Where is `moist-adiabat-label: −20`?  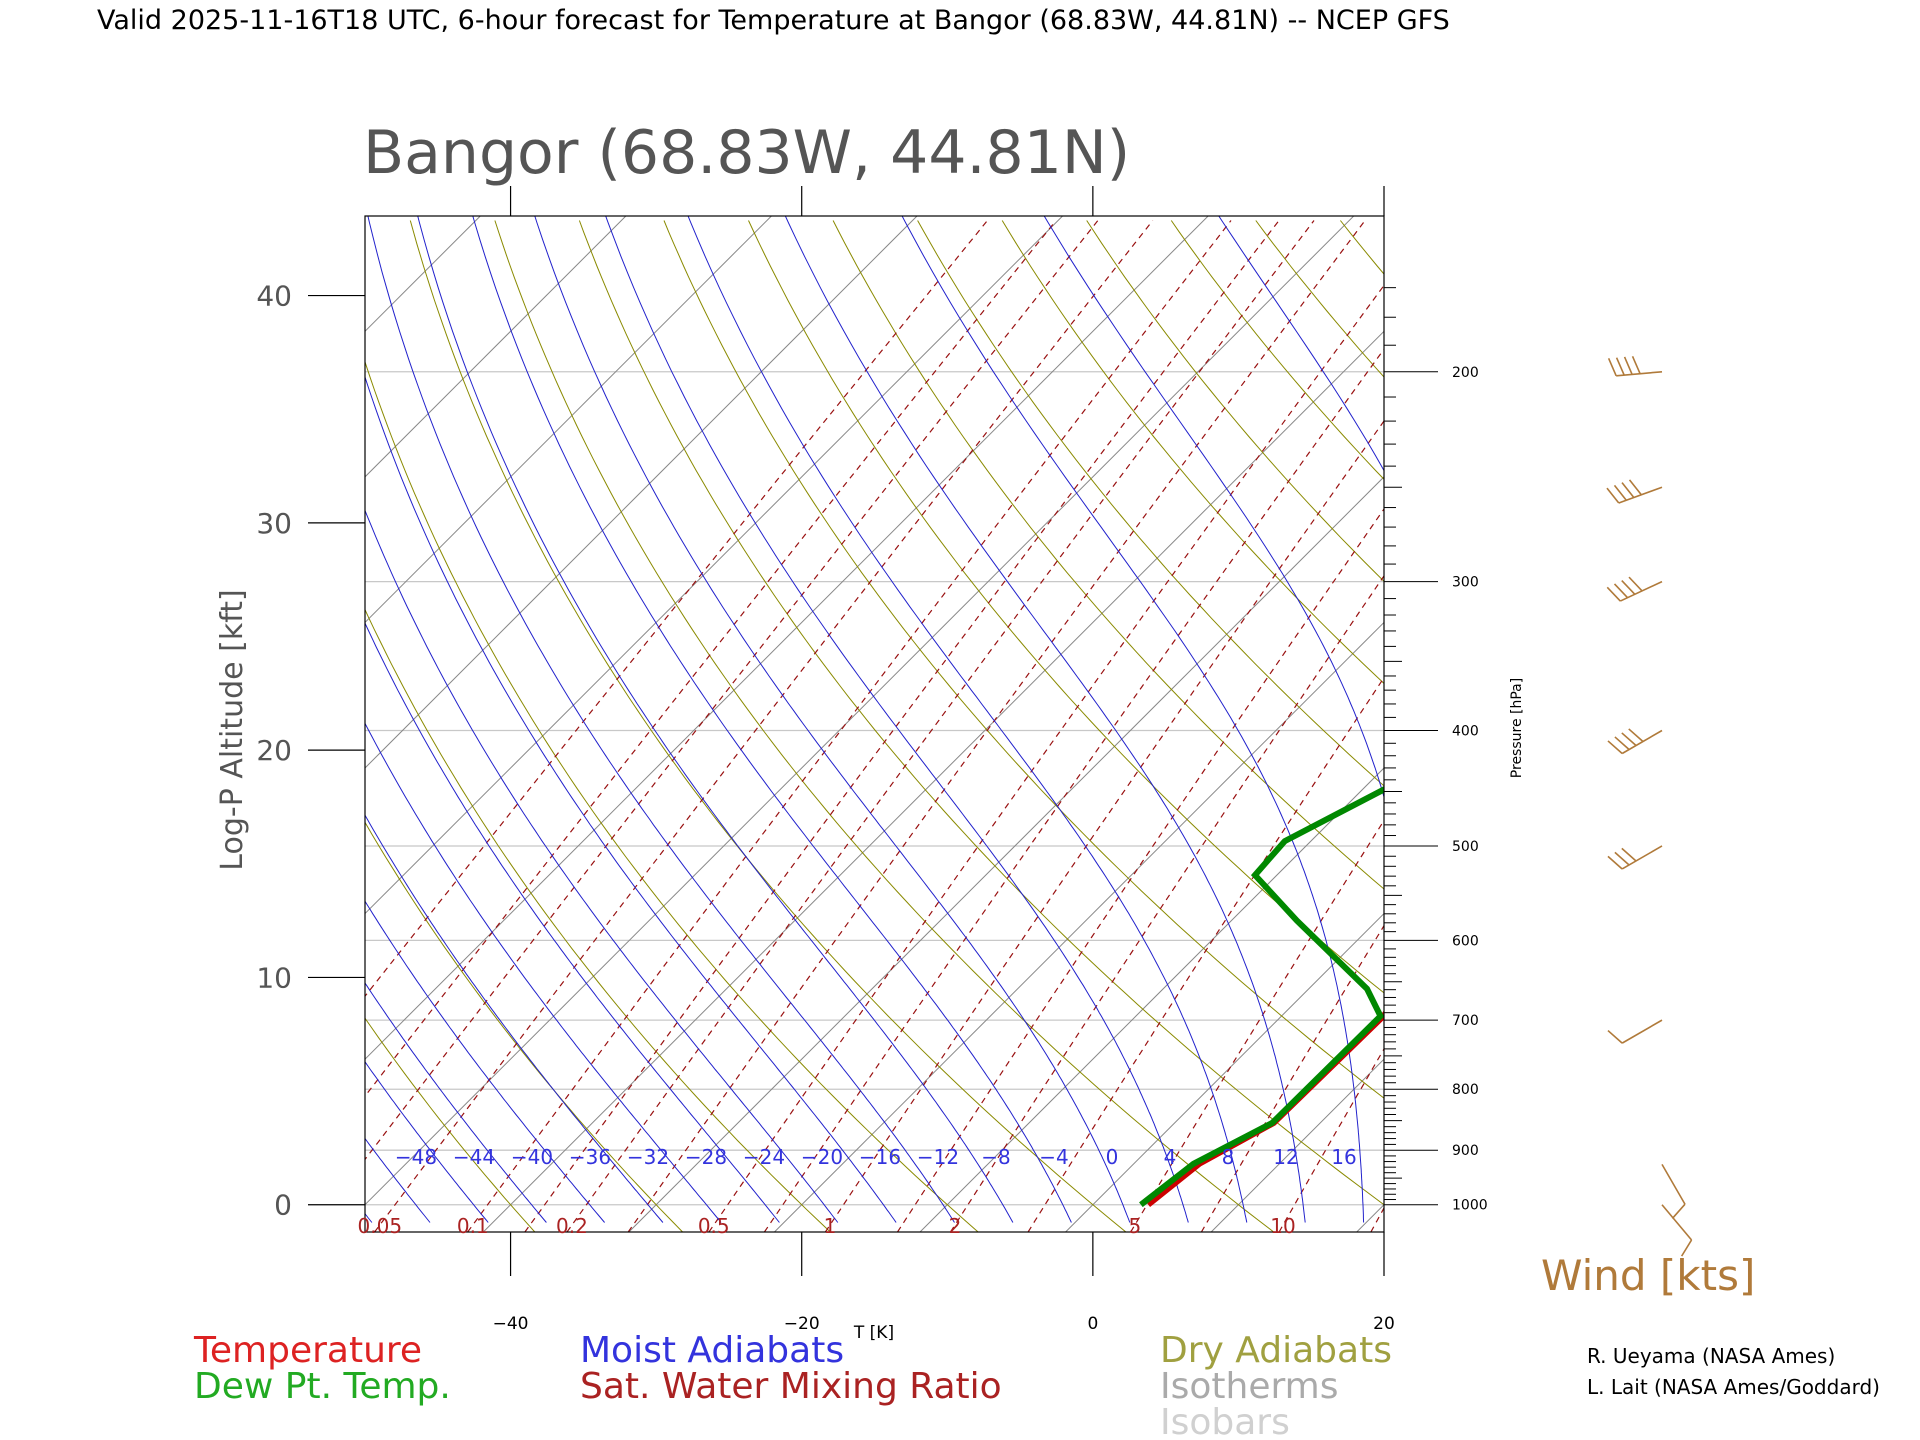 moist-adiabat-label: −20 is located at coordinates (822, 1157).